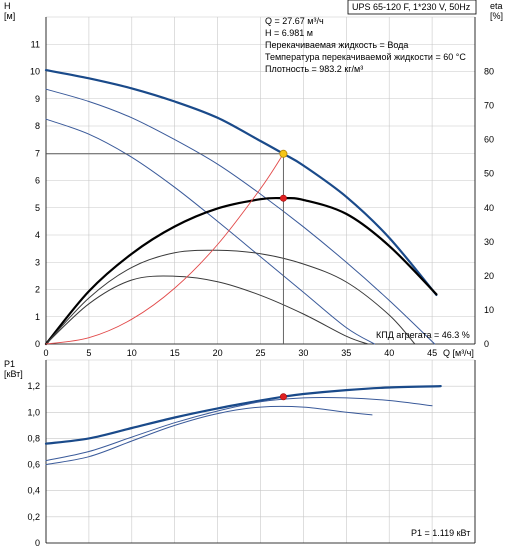 Image resolution: width=516 pixels, height=550 pixels. I want to click on x-tick-label: 45, so click(432, 353).